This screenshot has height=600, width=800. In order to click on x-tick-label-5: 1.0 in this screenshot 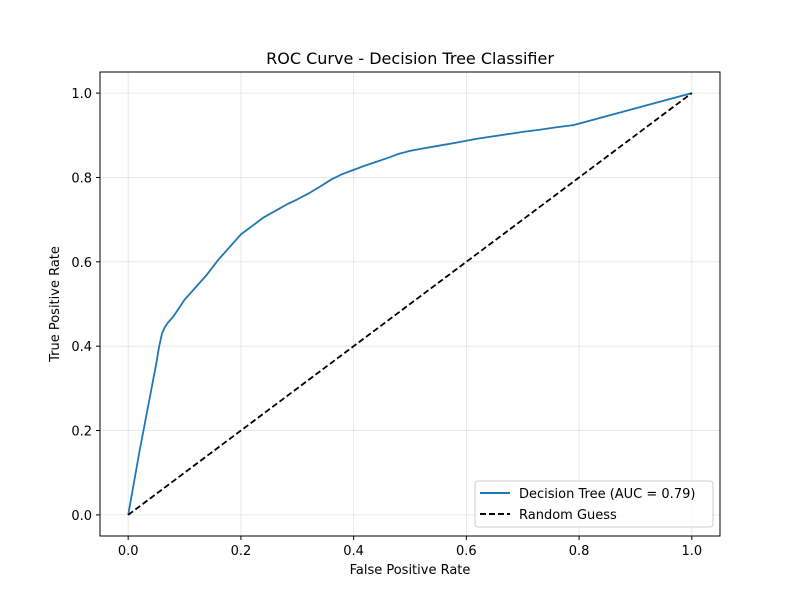, I will do `click(691, 551)`.